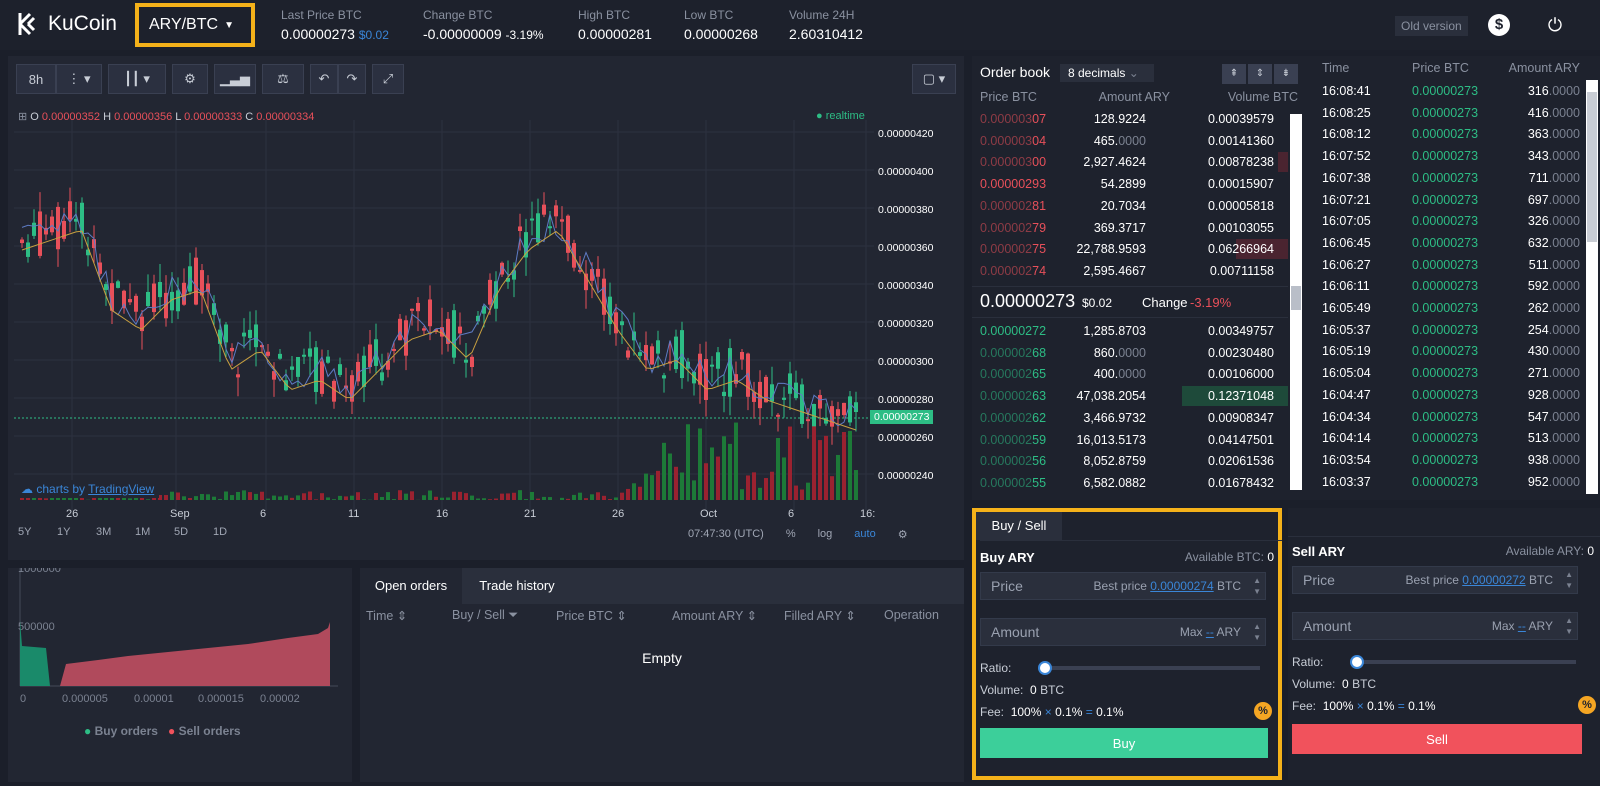 The height and width of the screenshot is (786, 1600). Describe the element at coordinates (1149, 668) in the screenshot. I see `buy-ratio-slider` at that location.